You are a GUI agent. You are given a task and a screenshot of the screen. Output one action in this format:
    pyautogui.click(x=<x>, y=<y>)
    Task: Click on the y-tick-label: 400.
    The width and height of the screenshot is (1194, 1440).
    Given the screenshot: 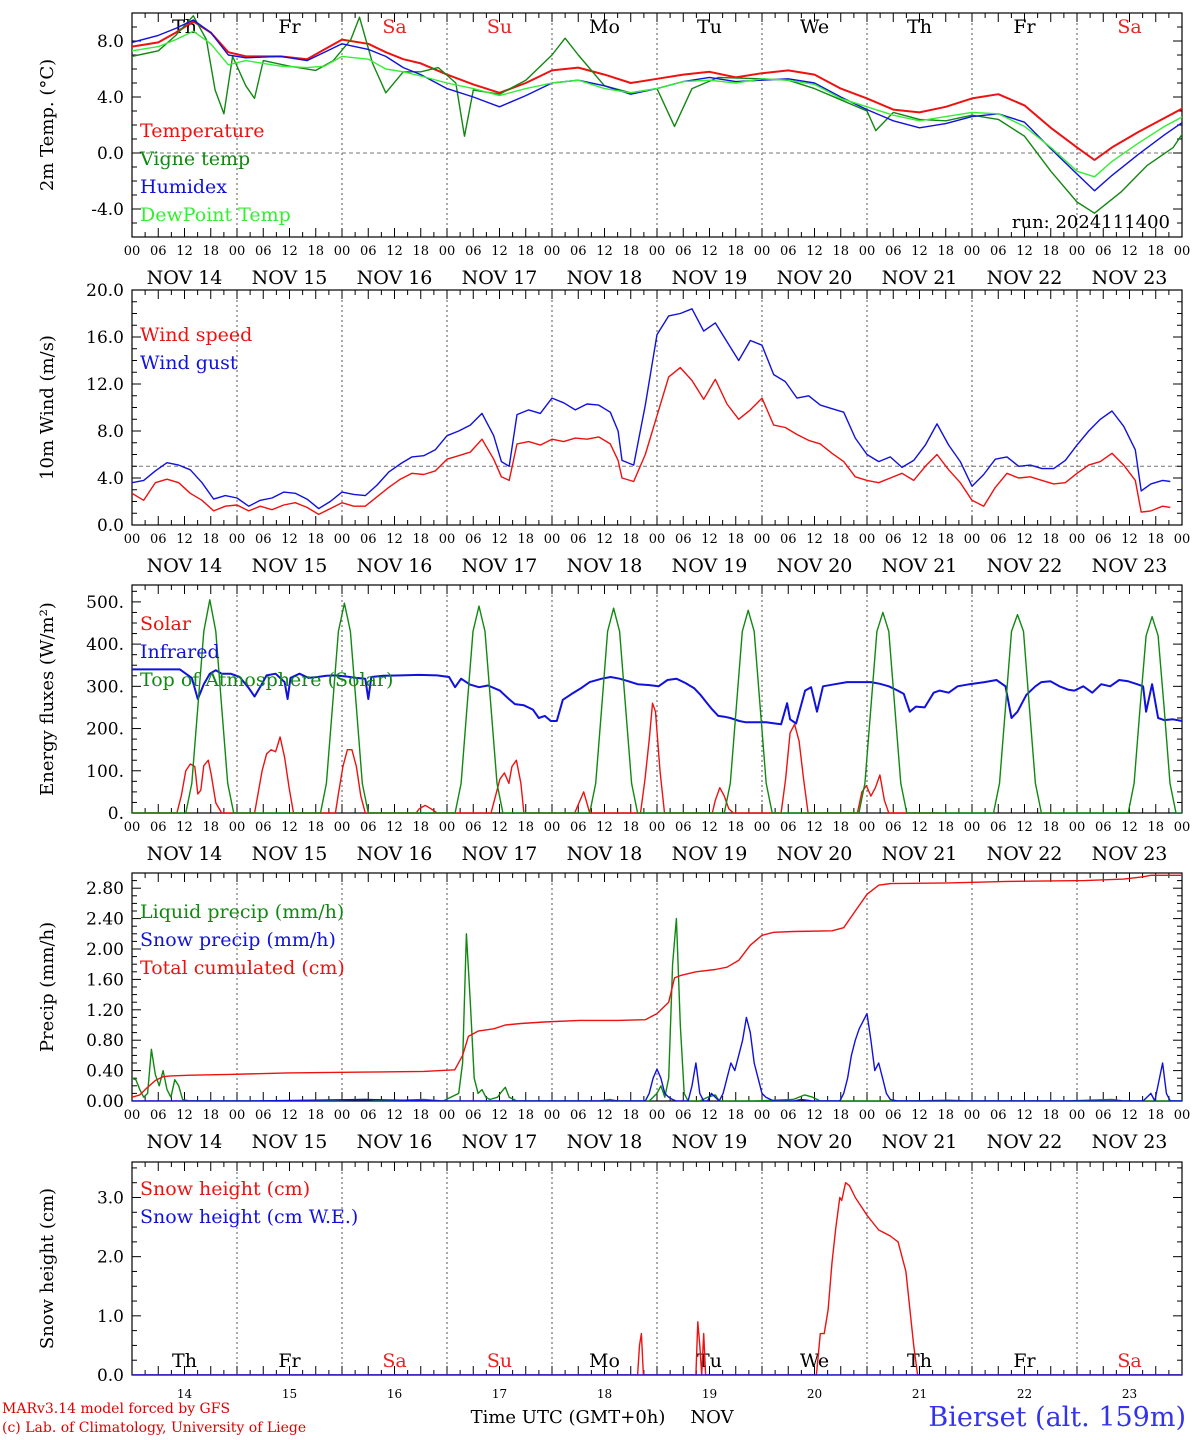 What is the action you would take?
    pyautogui.click(x=105, y=645)
    